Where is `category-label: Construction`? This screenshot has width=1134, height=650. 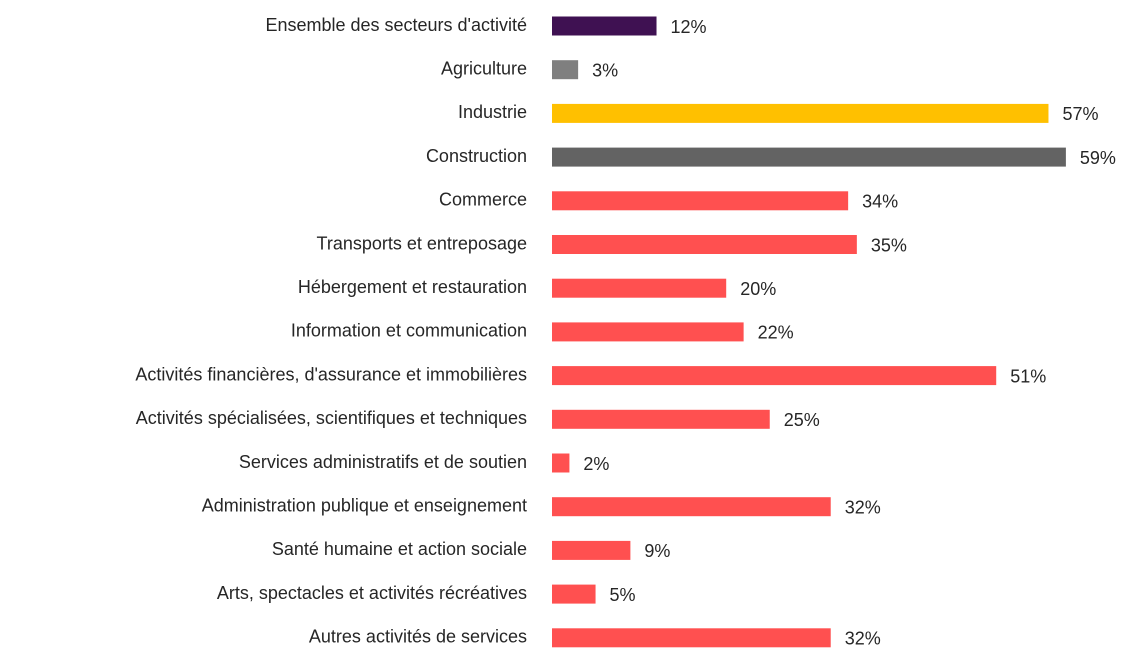 category-label: Construction is located at coordinates (476, 156).